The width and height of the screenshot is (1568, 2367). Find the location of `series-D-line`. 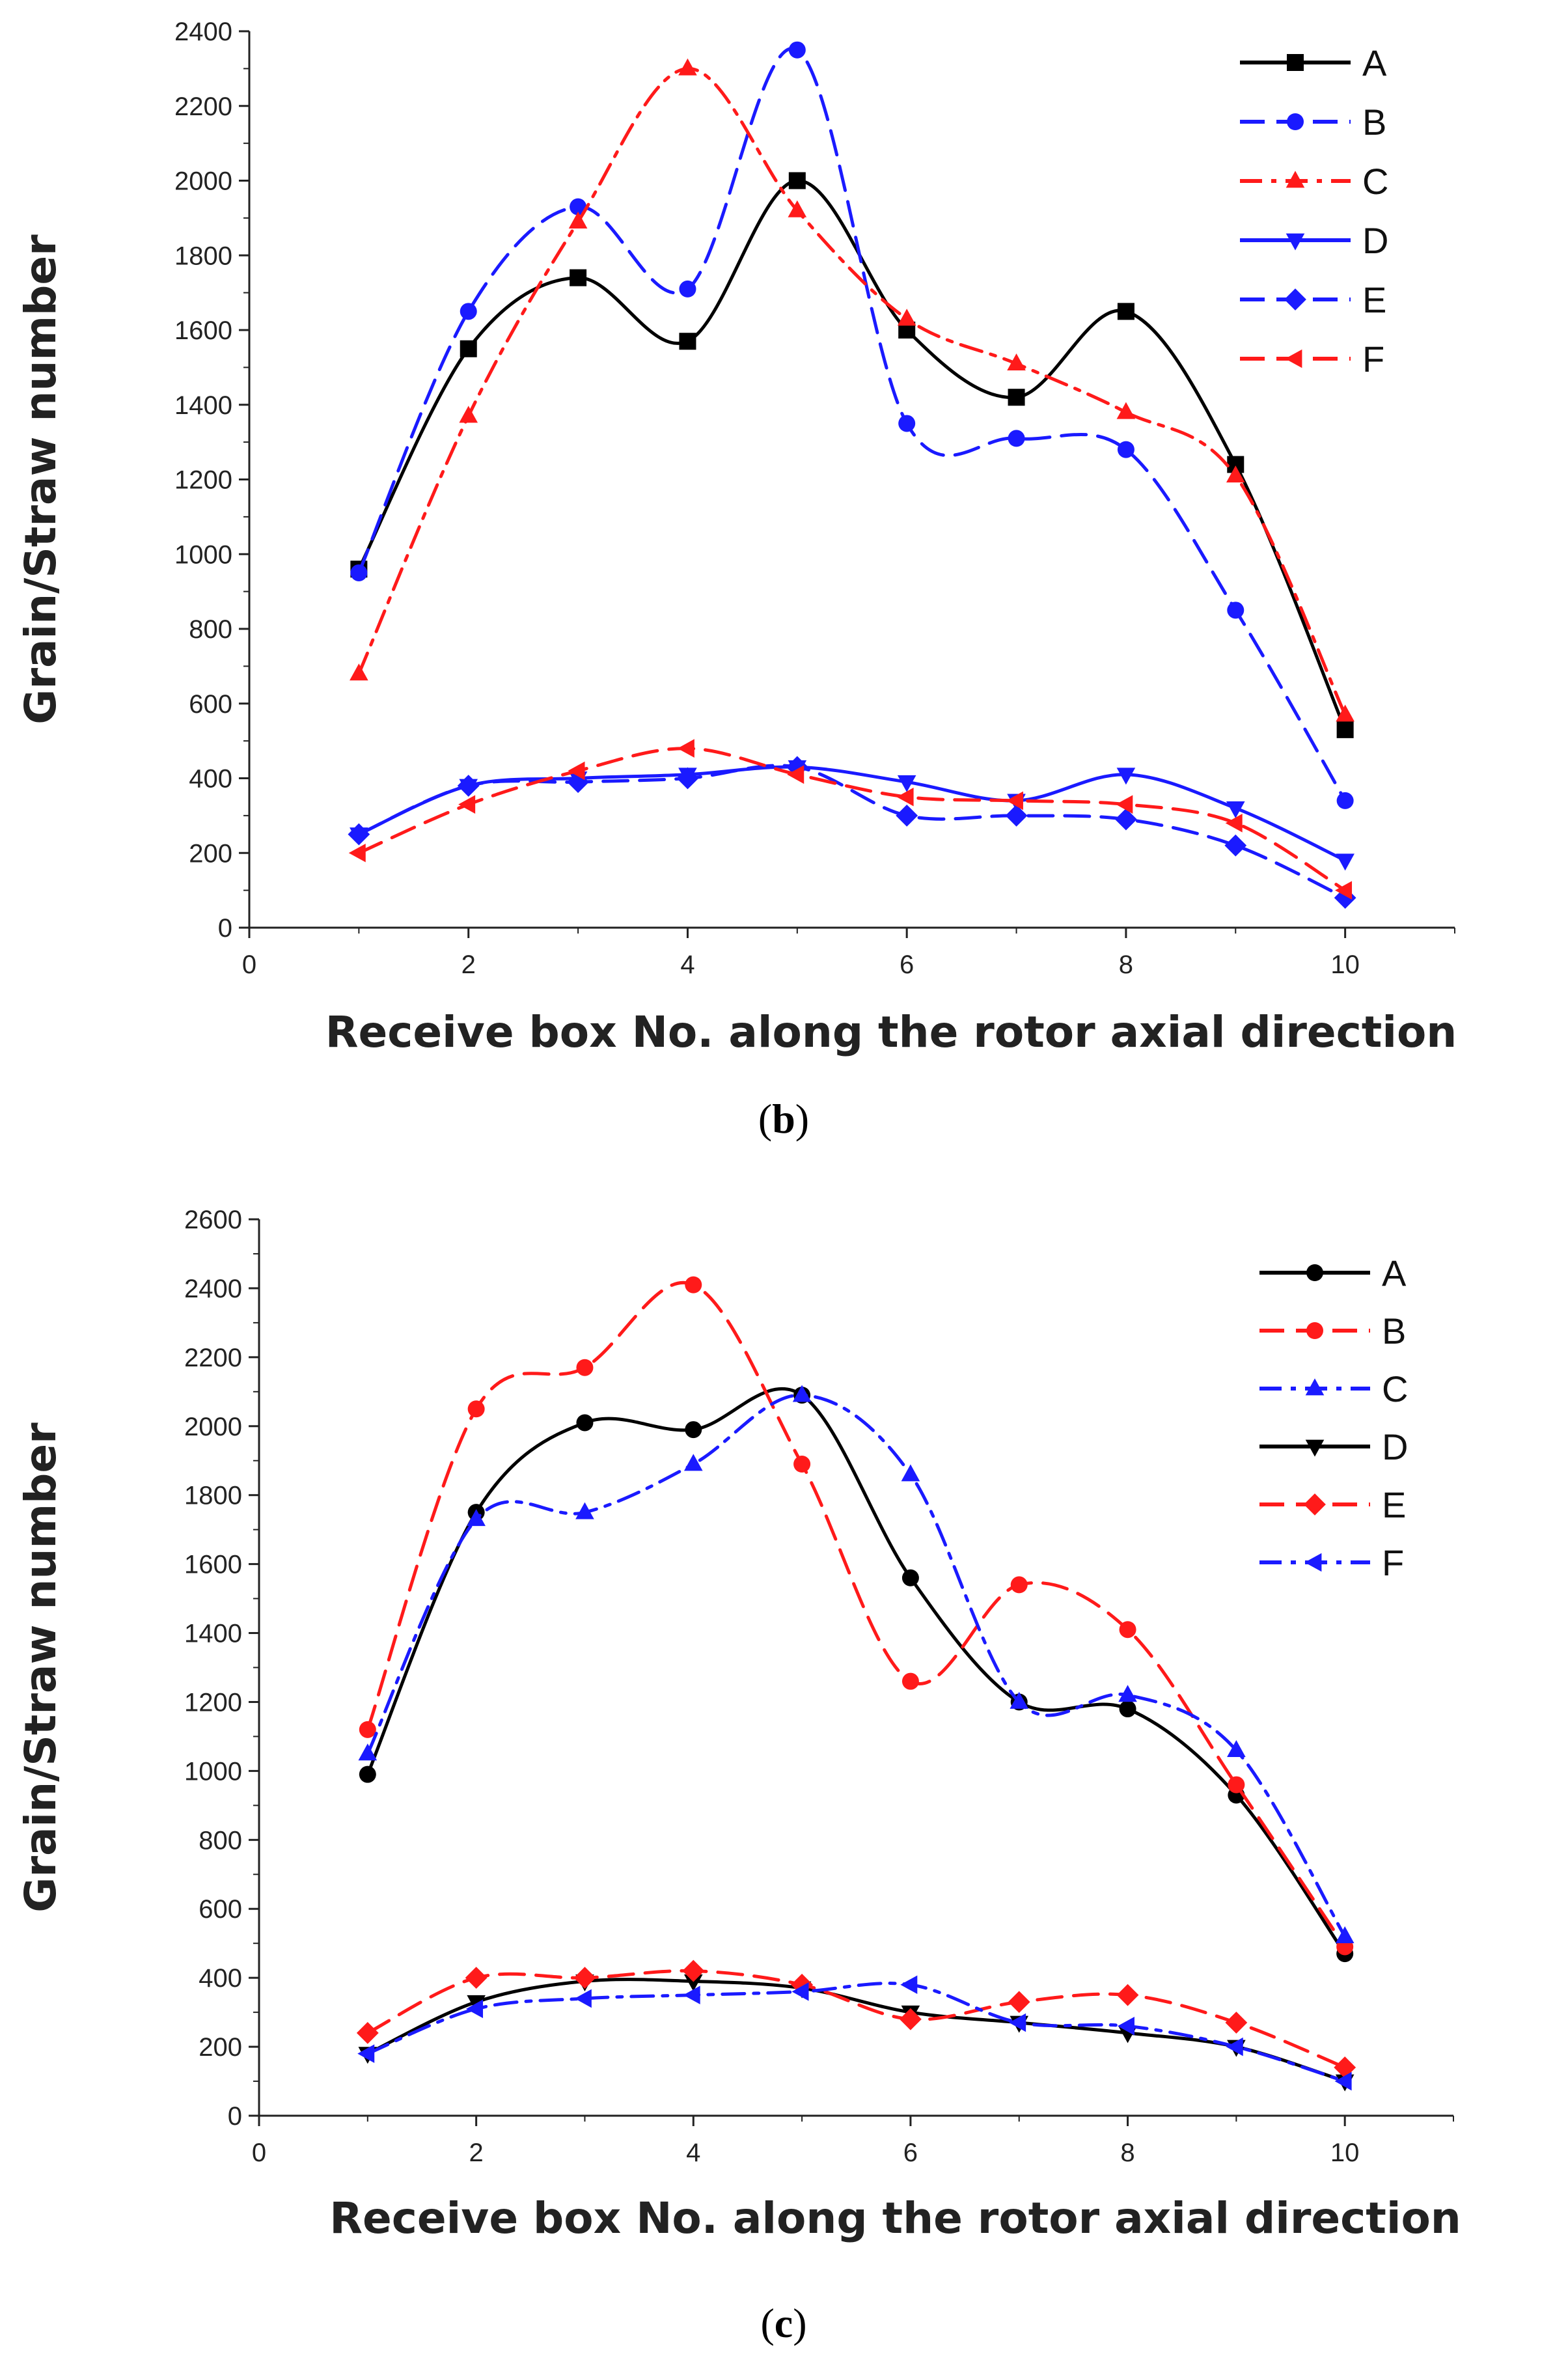

series-D-line is located at coordinates (852, 814).